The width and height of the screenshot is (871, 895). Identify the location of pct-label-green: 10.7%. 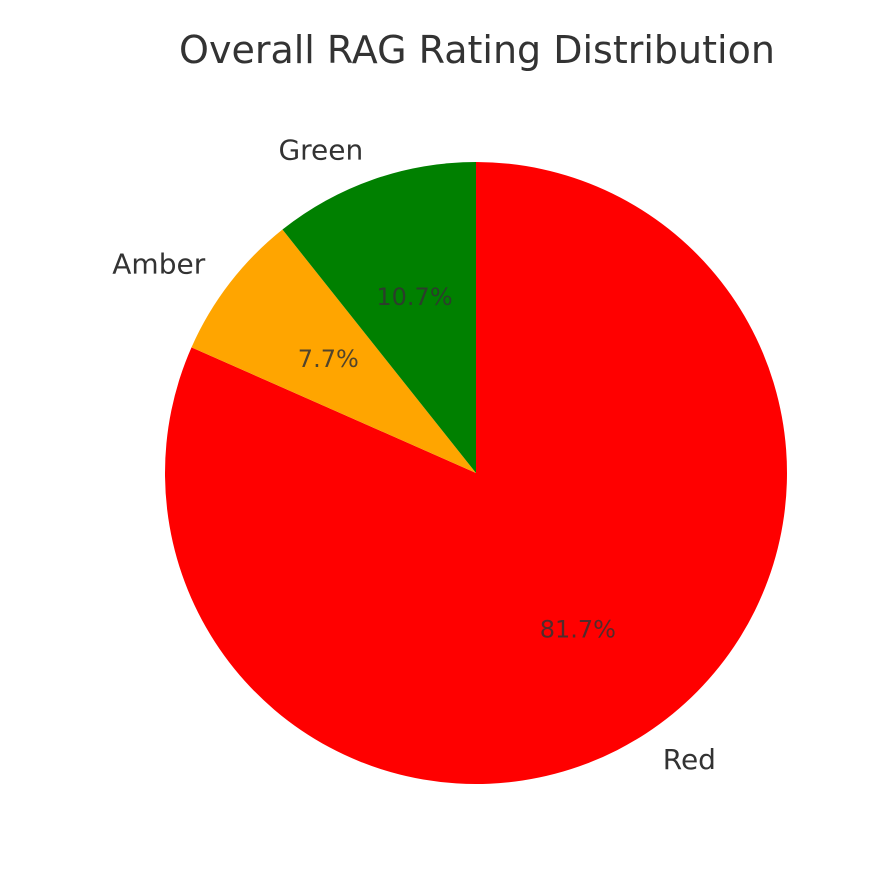
(414, 297).